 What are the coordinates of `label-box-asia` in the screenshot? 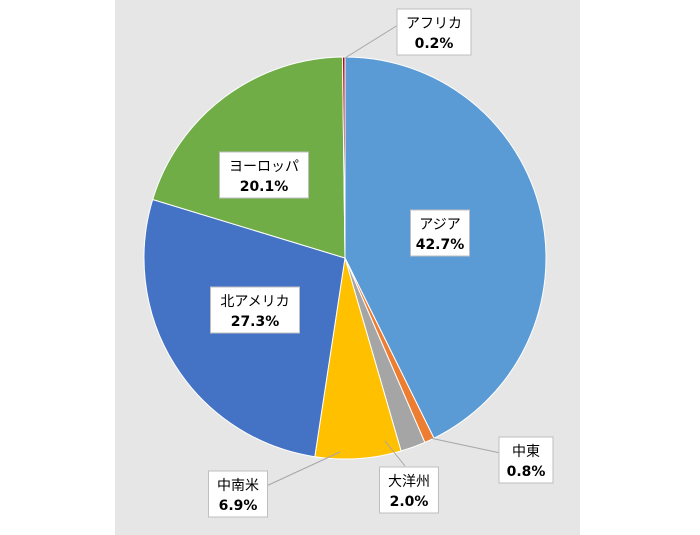 It's located at (440, 233).